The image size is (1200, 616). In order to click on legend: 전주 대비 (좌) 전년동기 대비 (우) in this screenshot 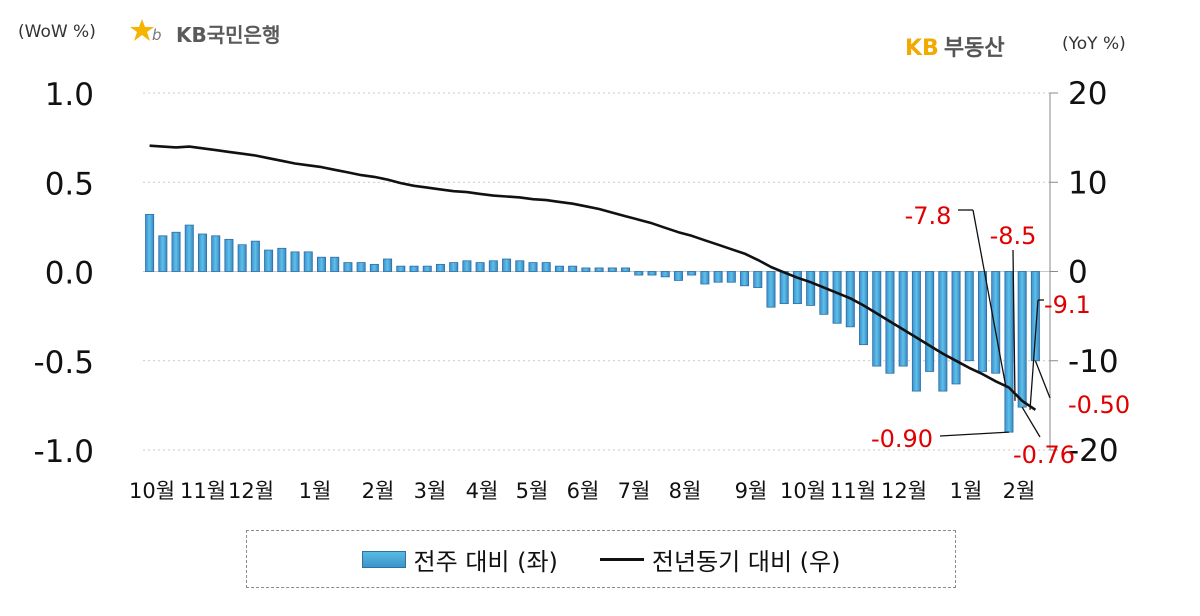, I will do `click(601, 559)`.